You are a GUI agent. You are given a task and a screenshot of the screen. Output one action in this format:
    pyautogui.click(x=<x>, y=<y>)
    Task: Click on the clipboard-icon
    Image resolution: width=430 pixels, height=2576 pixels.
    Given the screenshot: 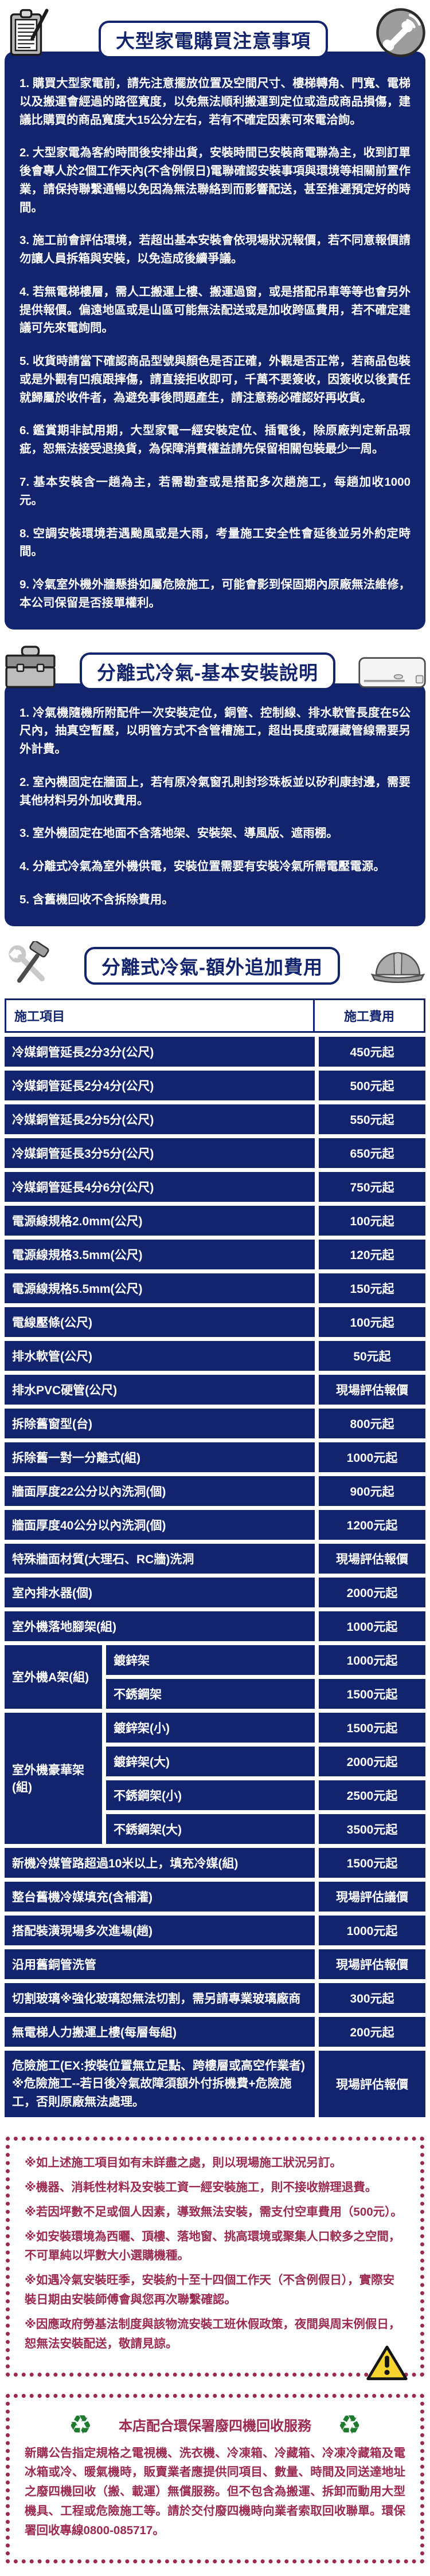 What is the action you would take?
    pyautogui.click(x=28, y=32)
    